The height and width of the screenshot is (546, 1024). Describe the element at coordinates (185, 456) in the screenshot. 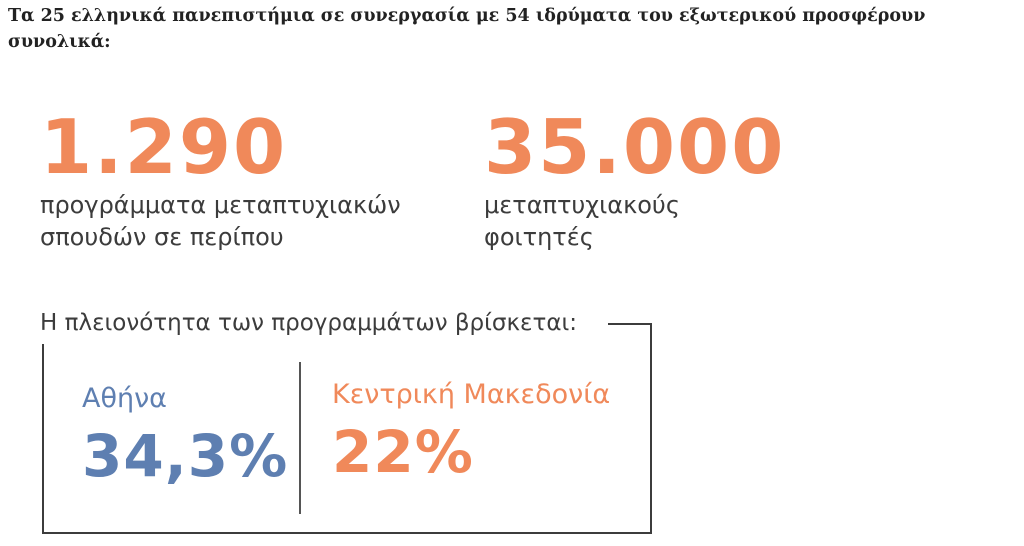

I see `region-athens-percentage: 34,3%` at that location.